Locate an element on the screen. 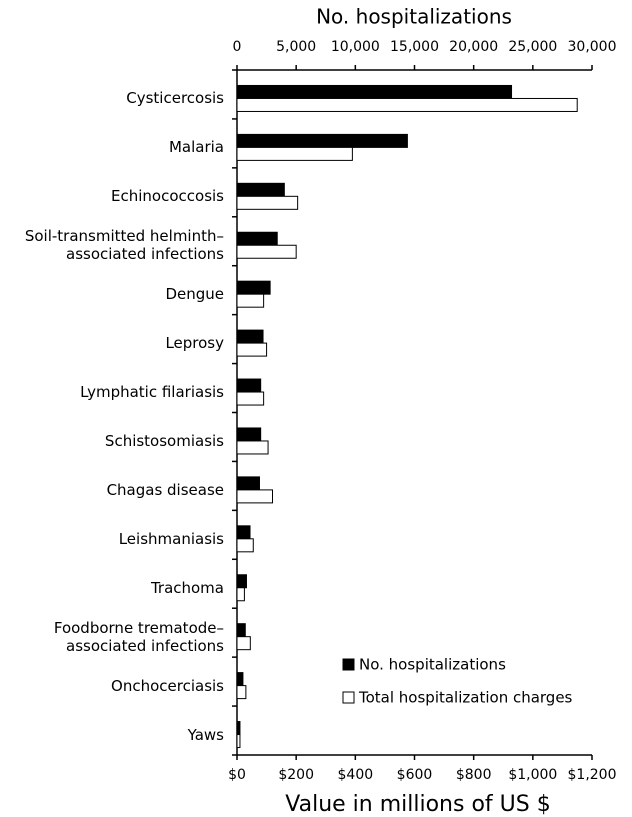 The height and width of the screenshot is (817, 632). top-axis-title: No. hospitalizations is located at coordinates (414, 17).